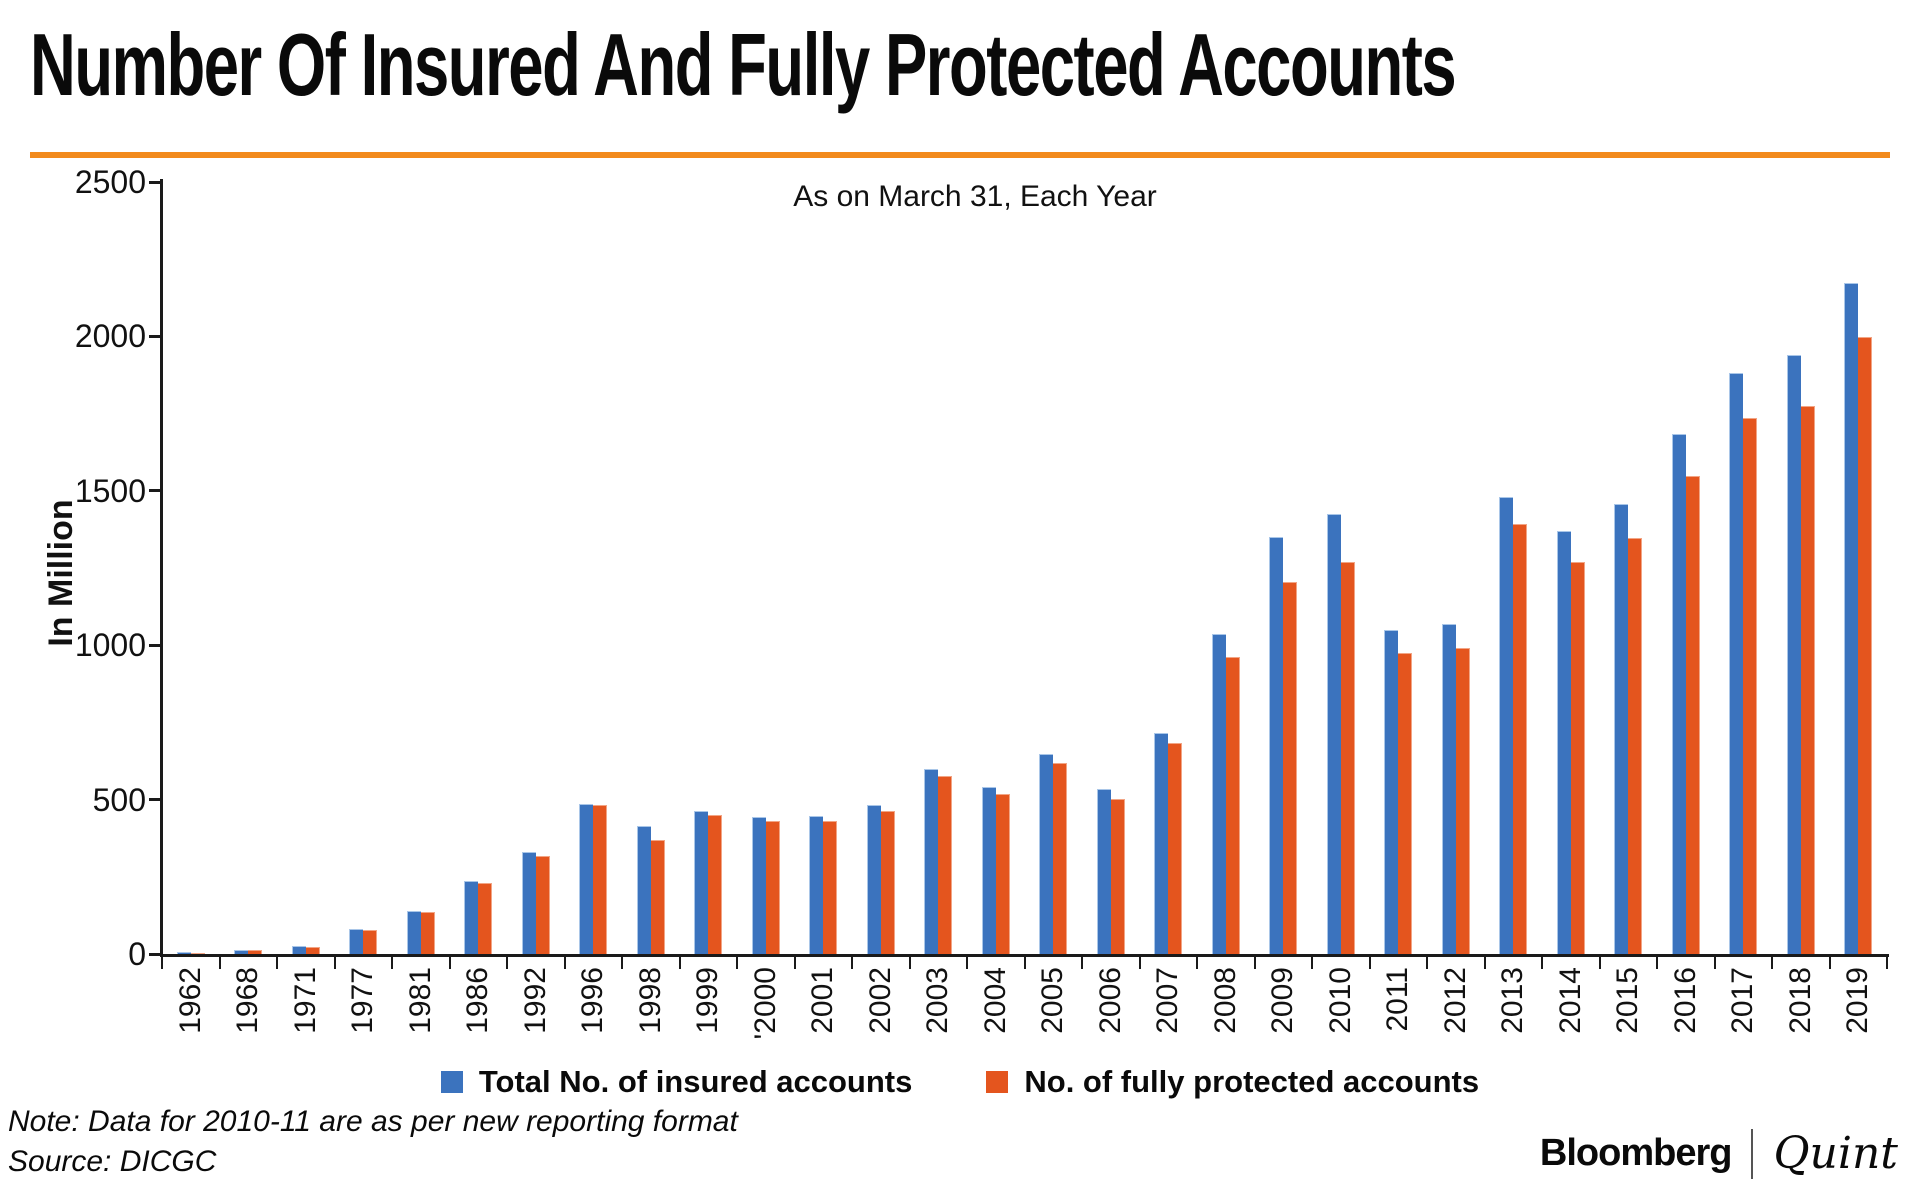 The image size is (1920, 1196). What do you see at coordinates (529, 903) in the screenshot?
I see `bar-insured-1992` at bounding box center [529, 903].